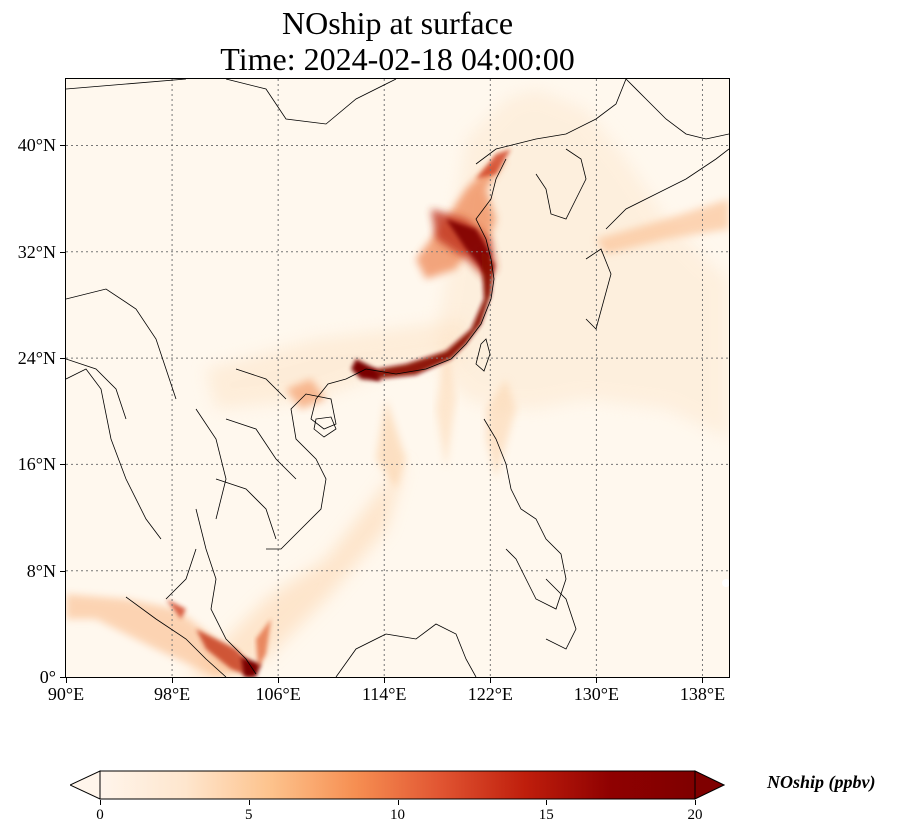 The height and width of the screenshot is (836, 904). I want to click on lat-tick-label: 0°, so click(47, 677).